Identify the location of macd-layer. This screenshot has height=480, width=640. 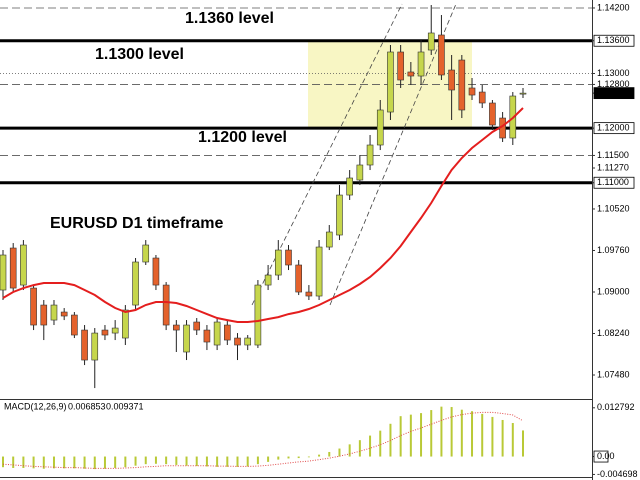
(263, 438).